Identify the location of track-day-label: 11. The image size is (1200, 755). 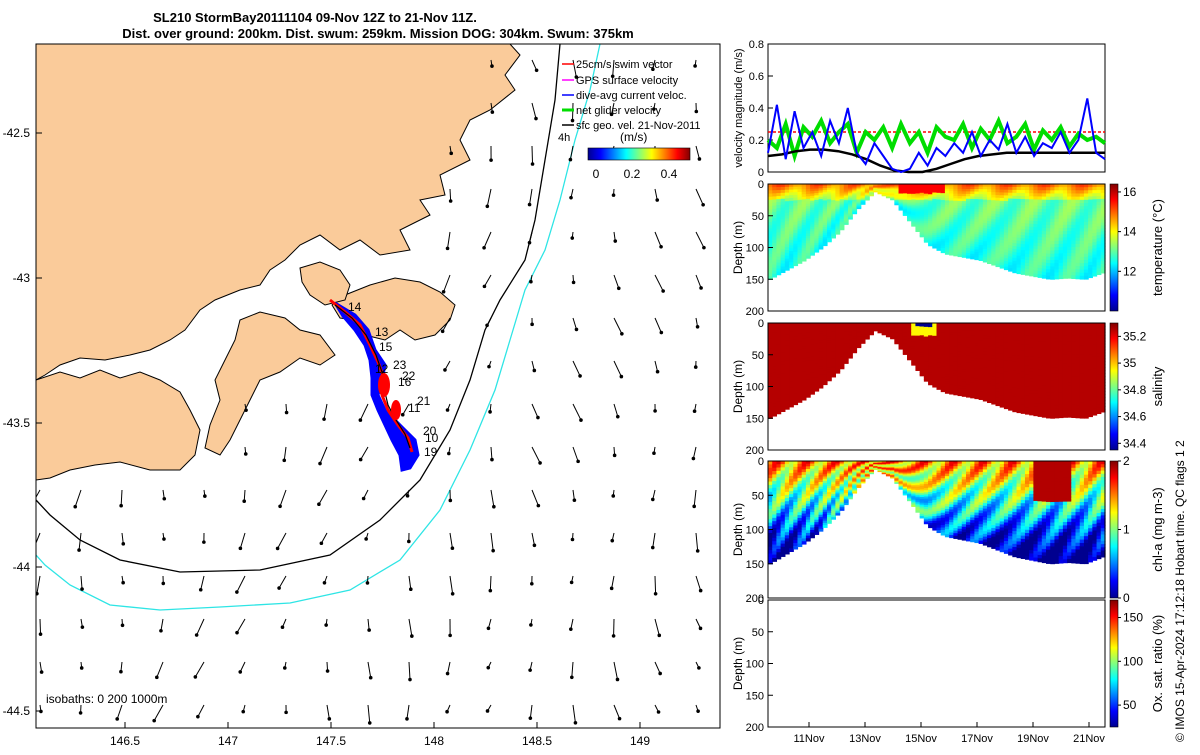
(414, 408).